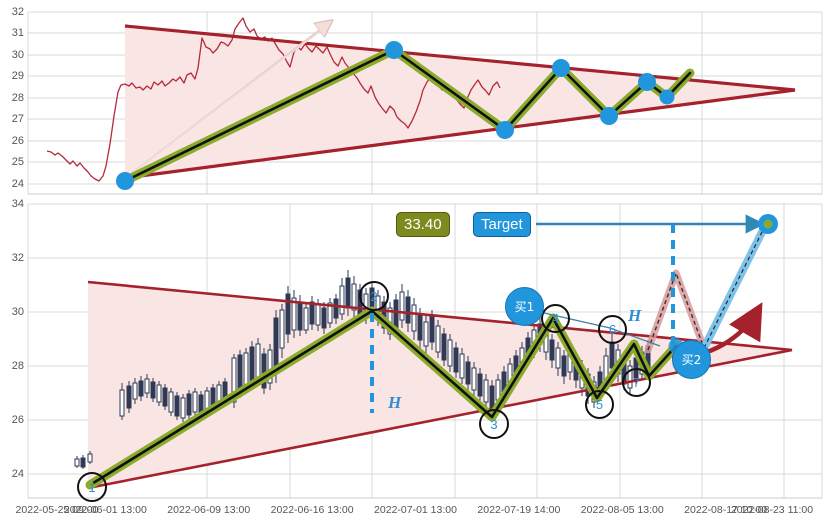 The image size is (831, 523). I want to click on xtick-4: 2022-07-01 13:00, so click(415, 510).